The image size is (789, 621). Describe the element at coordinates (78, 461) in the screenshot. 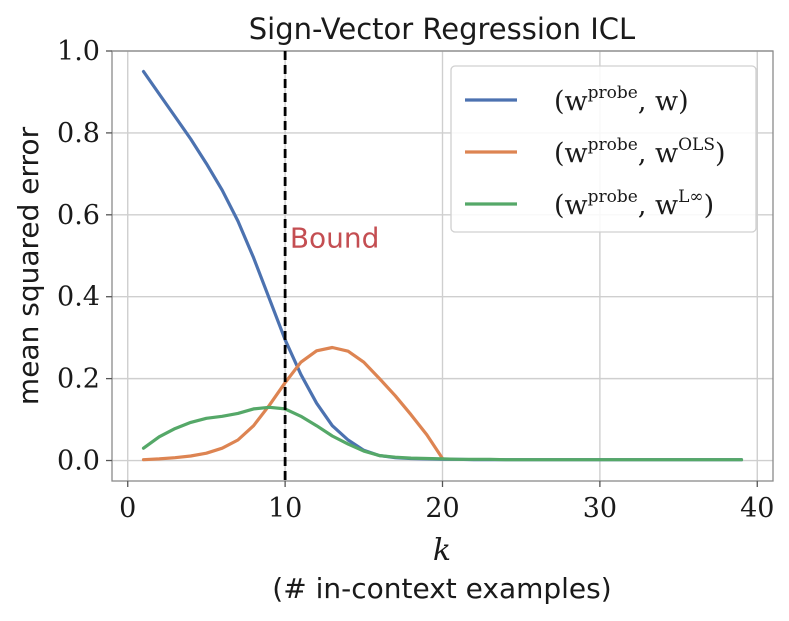

I see `y-tick-label: 0.0` at that location.